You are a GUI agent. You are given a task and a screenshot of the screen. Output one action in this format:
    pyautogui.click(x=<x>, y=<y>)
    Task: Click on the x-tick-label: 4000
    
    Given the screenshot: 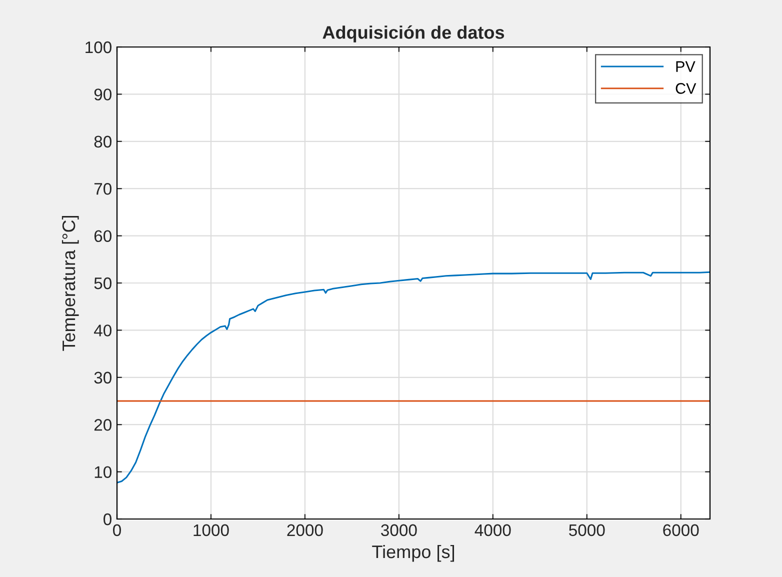 What is the action you would take?
    pyautogui.click(x=492, y=530)
    